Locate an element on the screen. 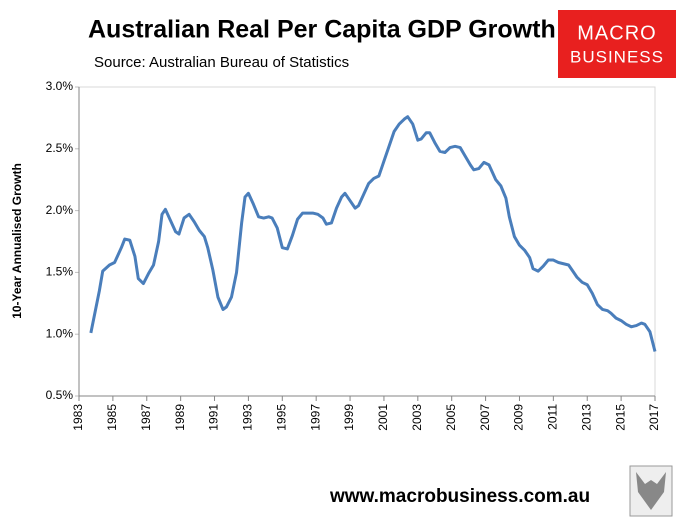 This screenshot has height=526, width=682. x-tick-label: 1983 is located at coordinates (78, 417).